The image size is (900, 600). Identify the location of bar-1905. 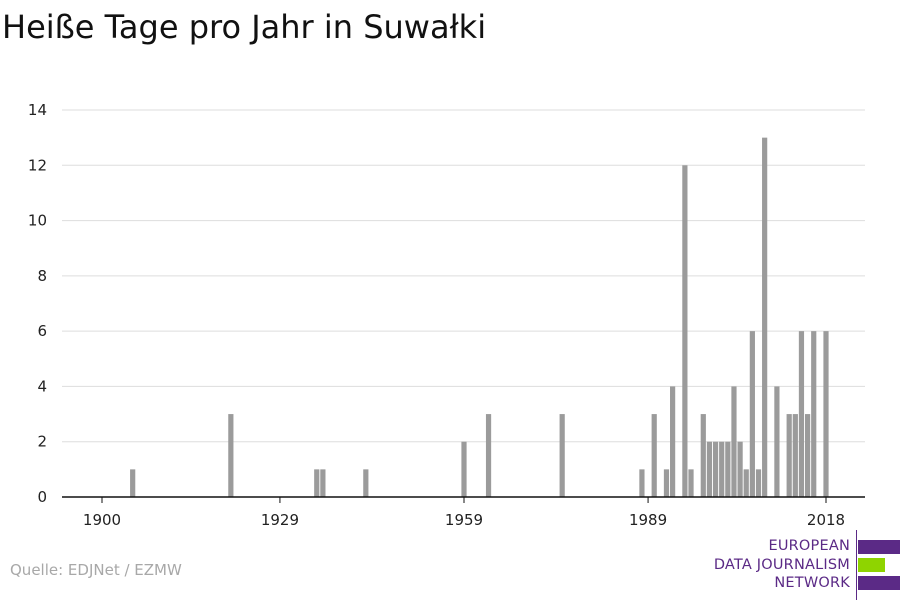
(133, 483).